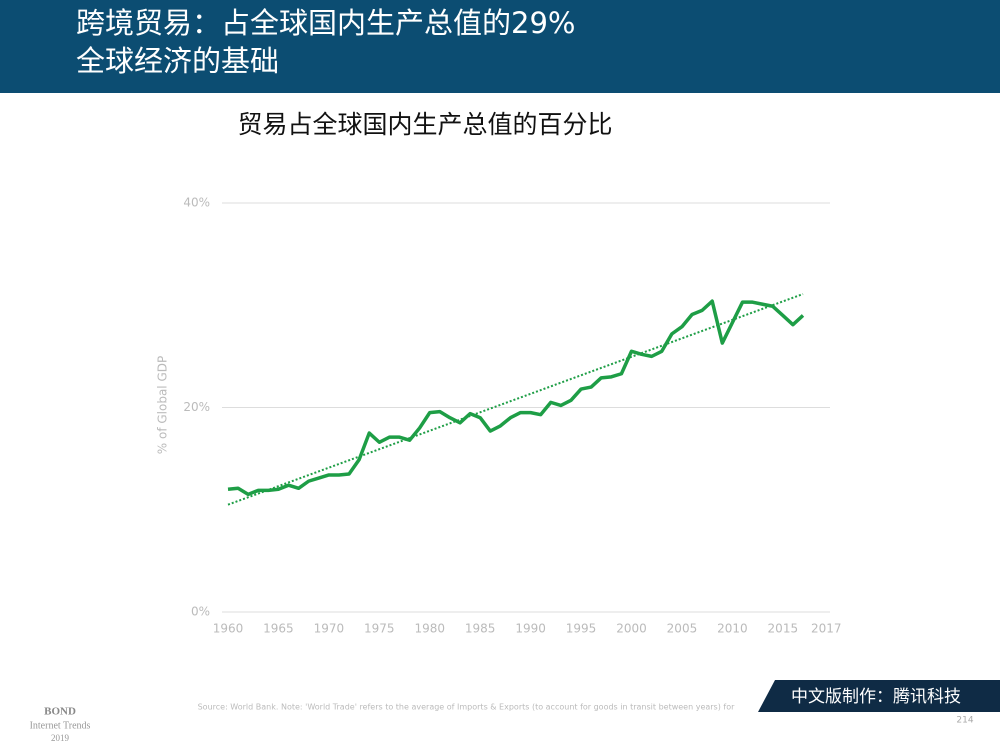 This screenshot has height=750, width=1000. I want to click on credit-banner, so click(879, 696).